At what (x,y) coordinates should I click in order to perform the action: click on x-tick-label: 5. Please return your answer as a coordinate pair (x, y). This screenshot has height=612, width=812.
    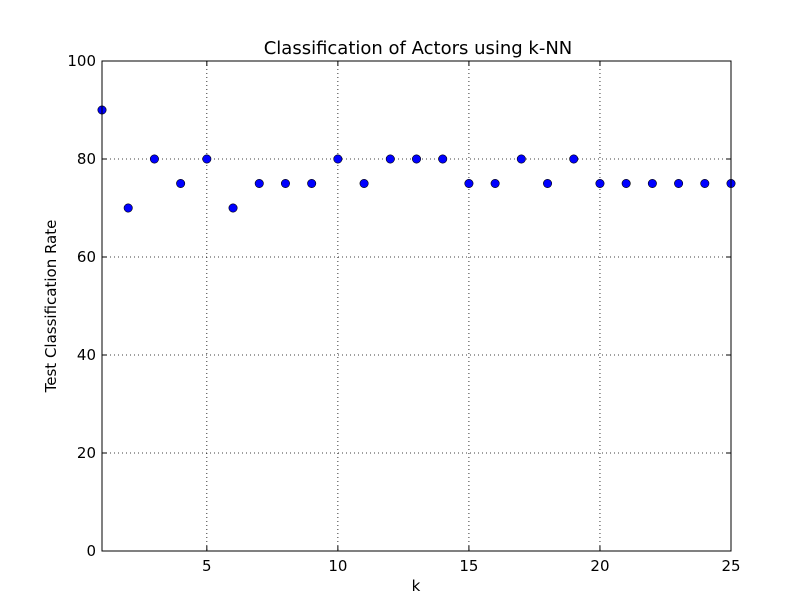
    Looking at the image, I should click on (207, 566).